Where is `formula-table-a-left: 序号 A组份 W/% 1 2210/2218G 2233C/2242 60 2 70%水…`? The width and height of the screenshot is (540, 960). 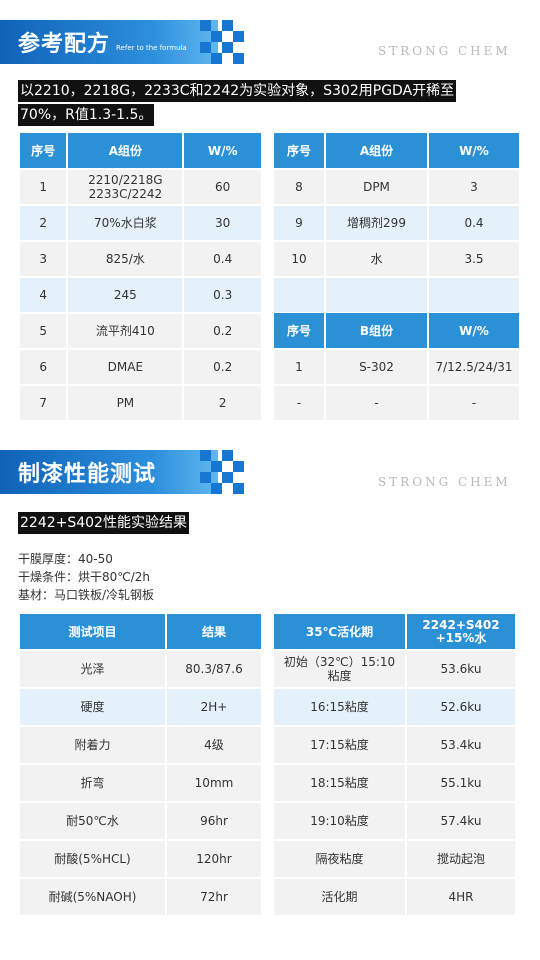
formula-table-a-left: 序号 A组份 W/% 1 2210/2218G 2233C/2242 60 2 70%水… is located at coordinates (140, 276).